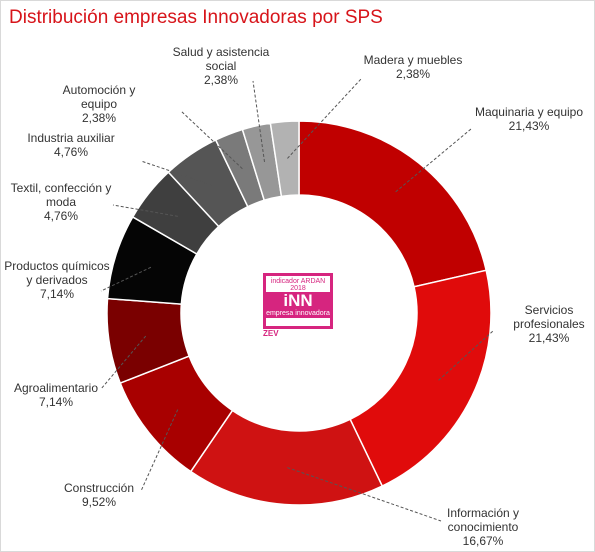 The image size is (595, 552). I want to click on category-label: Maquinaria y equipo, so click(529, 112).